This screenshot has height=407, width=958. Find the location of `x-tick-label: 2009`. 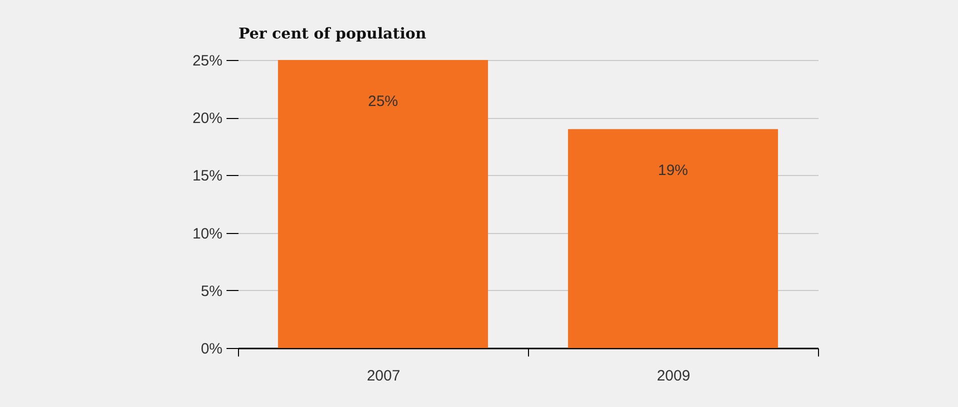

x-tick-label: 2009 is located at coordinates (673, 376).